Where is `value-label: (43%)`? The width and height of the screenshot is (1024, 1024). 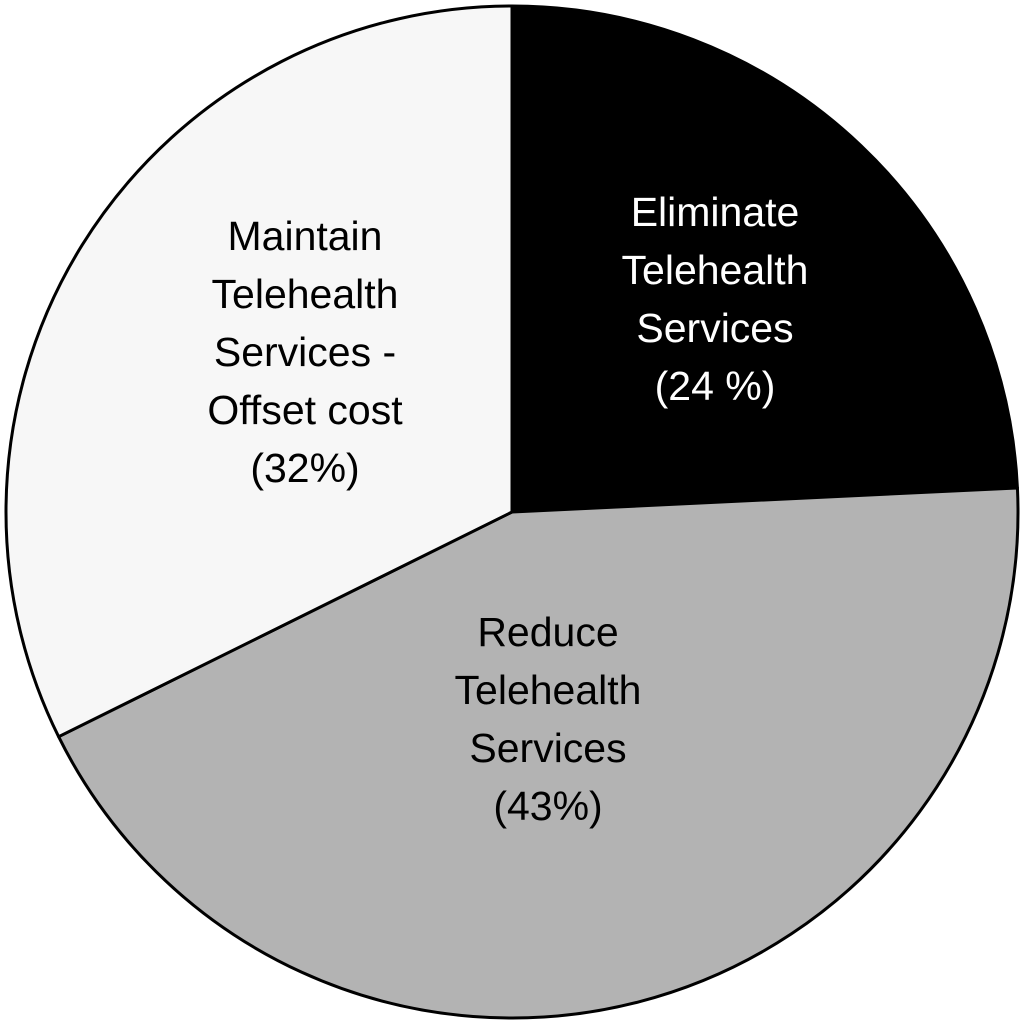
value-label: (43%) is located at coordinates (548, 806).